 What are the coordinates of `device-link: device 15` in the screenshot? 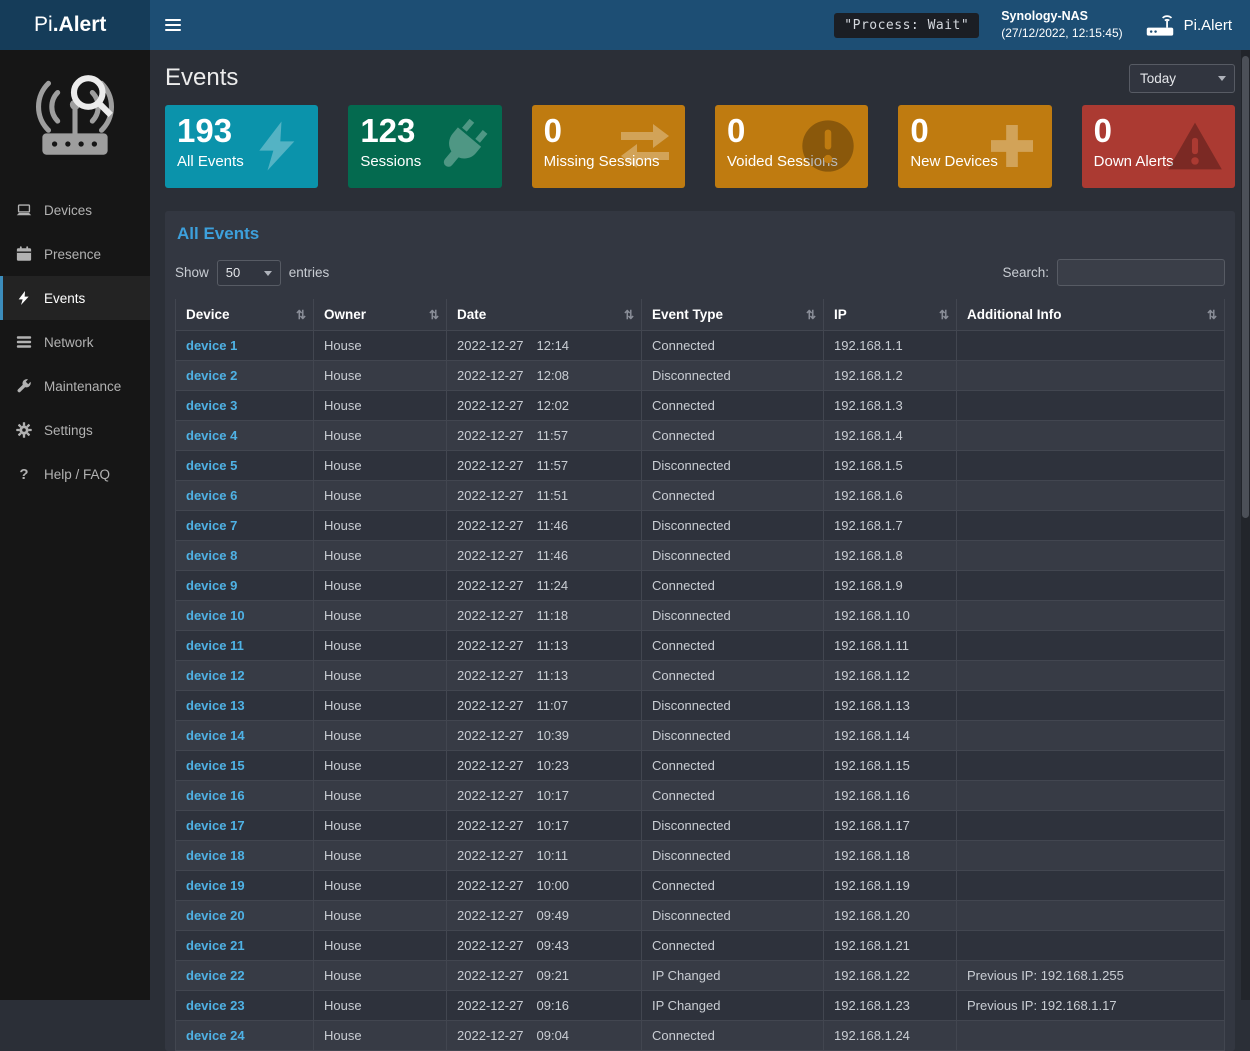 It's located at (215, 765).